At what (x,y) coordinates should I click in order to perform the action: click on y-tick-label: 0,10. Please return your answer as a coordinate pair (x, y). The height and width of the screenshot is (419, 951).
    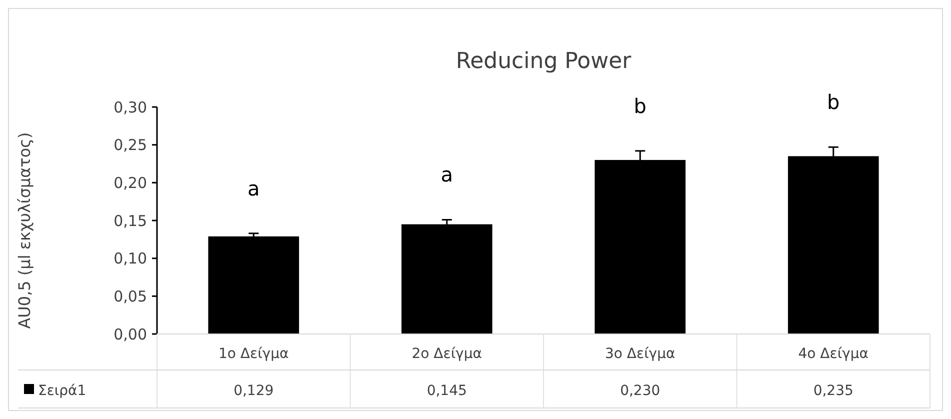
    Looking at the image, I should click on (130, 259).